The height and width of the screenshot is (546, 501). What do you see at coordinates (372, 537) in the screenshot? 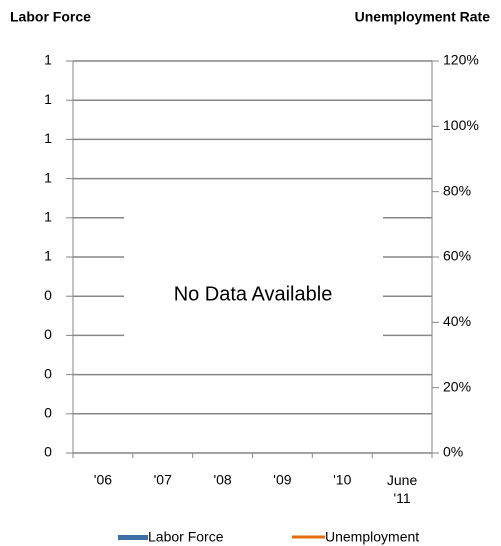
I see `legend-label: Unemployment` at bounding box center [372, 537].